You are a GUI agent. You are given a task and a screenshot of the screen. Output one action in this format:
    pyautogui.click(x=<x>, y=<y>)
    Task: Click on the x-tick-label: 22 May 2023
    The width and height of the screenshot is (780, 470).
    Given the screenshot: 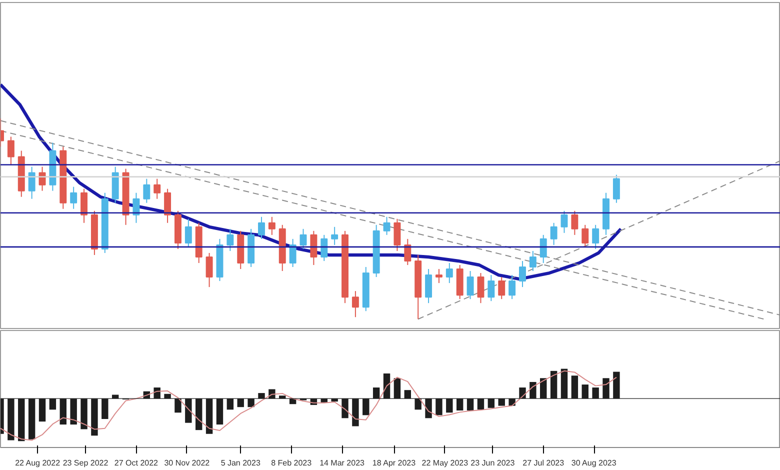 What is the action you would take?
    pyautogui.click(x=445, y=463)
    